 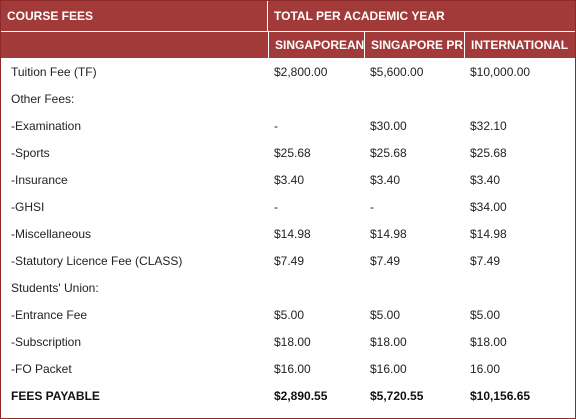 I want to click on row-label: -Insurance, so click(x=39, y=179).